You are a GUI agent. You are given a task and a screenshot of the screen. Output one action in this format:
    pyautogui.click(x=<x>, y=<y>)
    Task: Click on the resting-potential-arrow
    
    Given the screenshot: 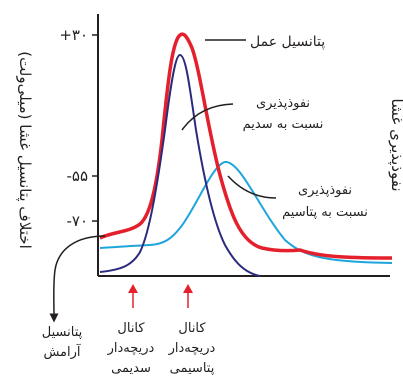 What is the action you would take?
    pyautogui.click(x=77, y=279)
    